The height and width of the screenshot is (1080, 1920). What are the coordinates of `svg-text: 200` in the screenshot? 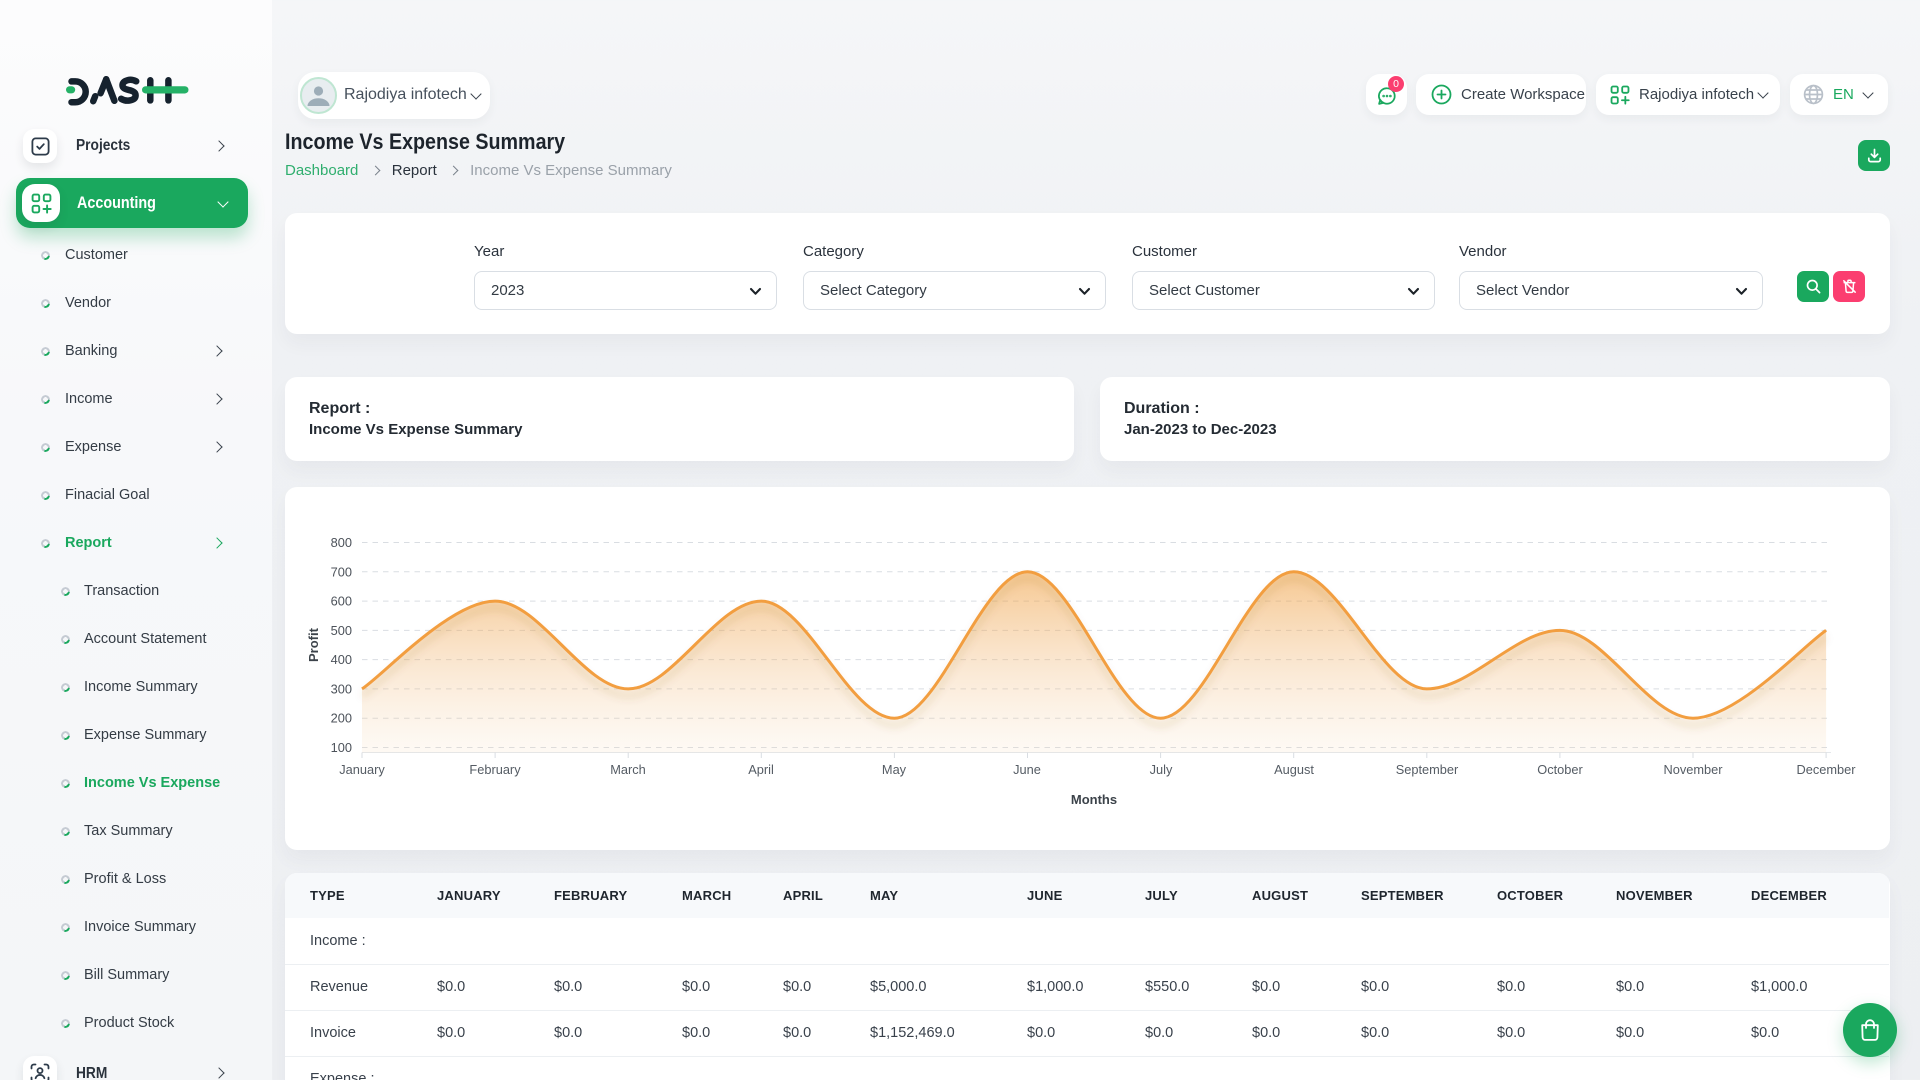 It's located at (341, 718).